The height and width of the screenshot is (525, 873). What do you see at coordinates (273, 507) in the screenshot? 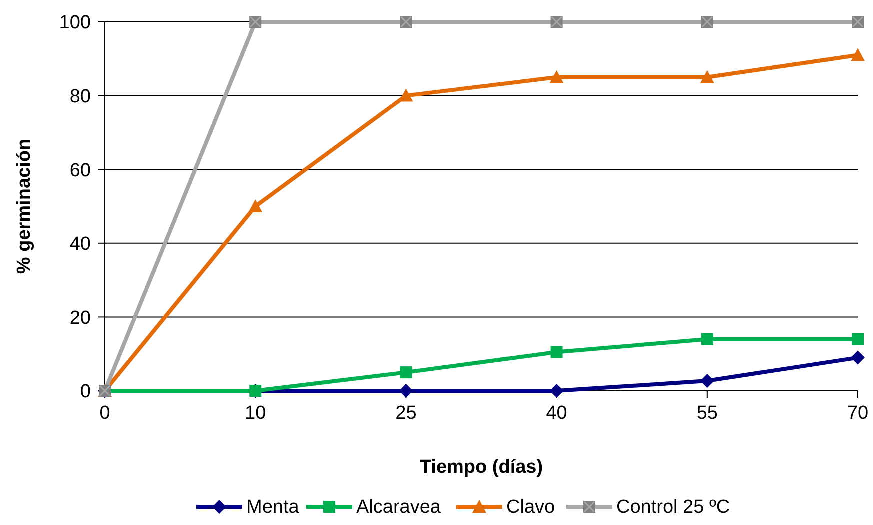
I see `legend-label: Menta` at bounding box center [273, 507].